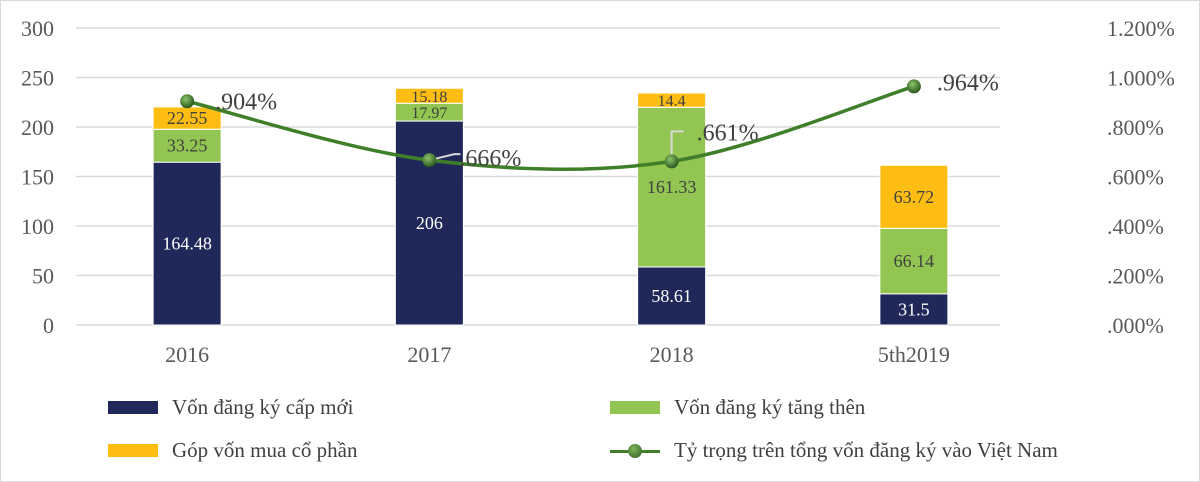 This screenshot has height=482, width=1200. I want to click on legend-item-share-purchase: Góp vốn mua cổ phần, so click(232, 450).